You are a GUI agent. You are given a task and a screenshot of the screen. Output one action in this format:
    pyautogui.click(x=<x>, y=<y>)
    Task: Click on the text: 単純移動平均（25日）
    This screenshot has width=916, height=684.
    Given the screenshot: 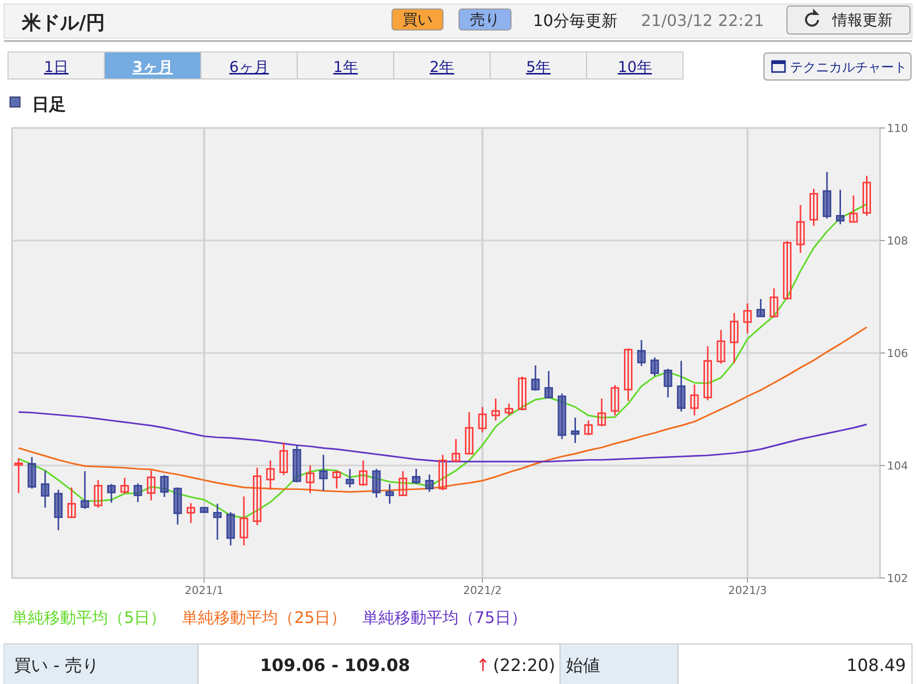 What is the action you would take?
    pyautogui.click(x=264, y=617)
    